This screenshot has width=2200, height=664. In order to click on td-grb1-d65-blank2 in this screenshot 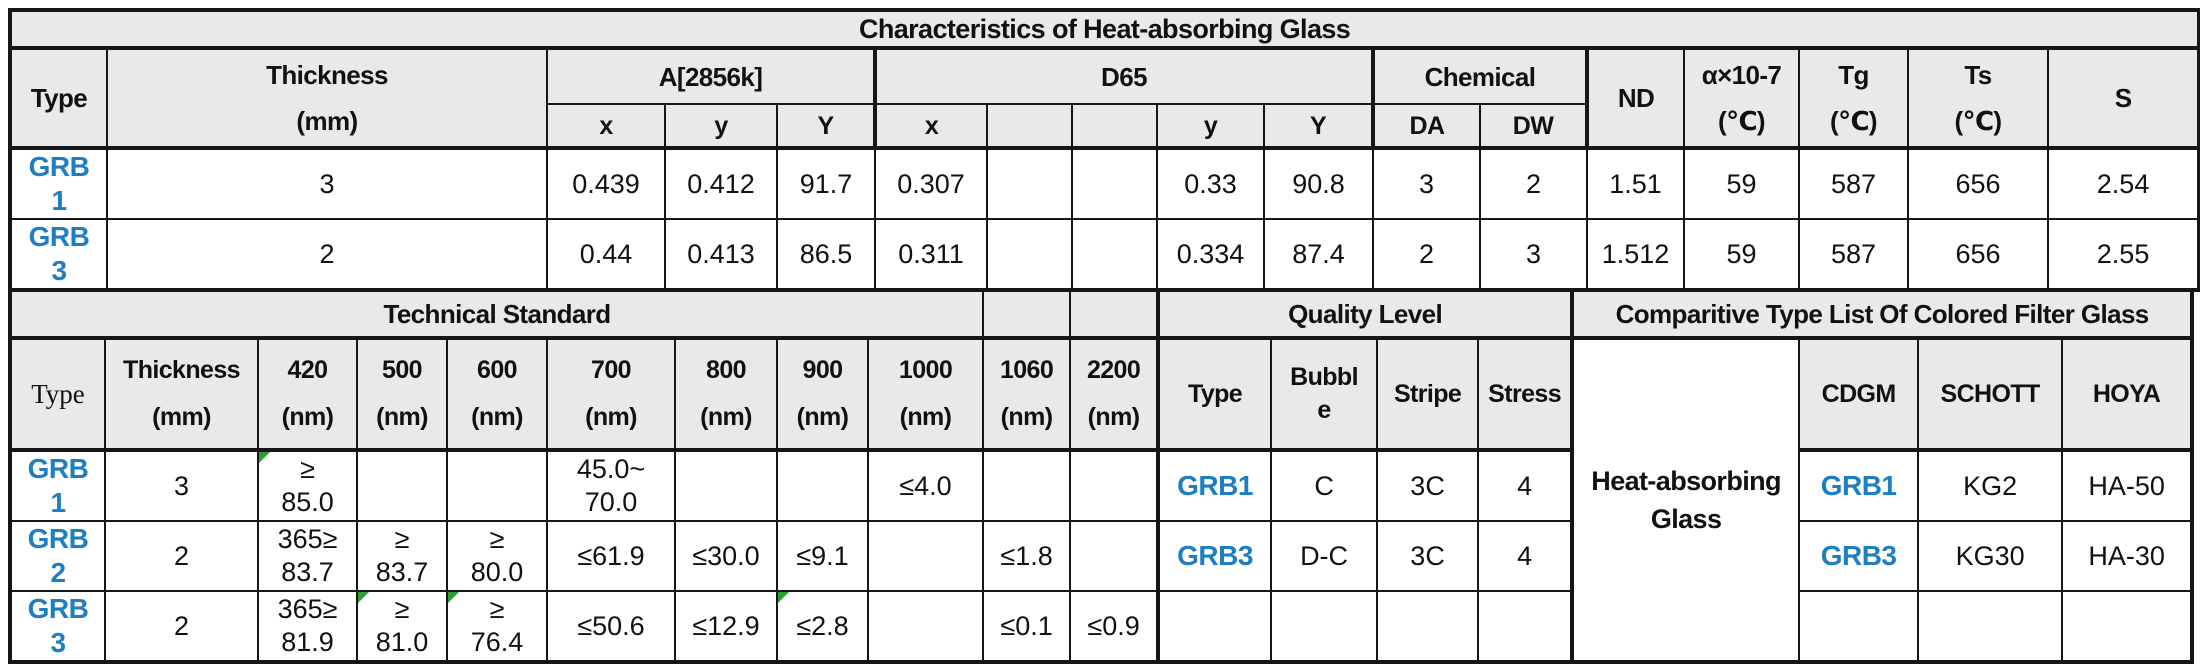, I will do `click(1114, 183)`.